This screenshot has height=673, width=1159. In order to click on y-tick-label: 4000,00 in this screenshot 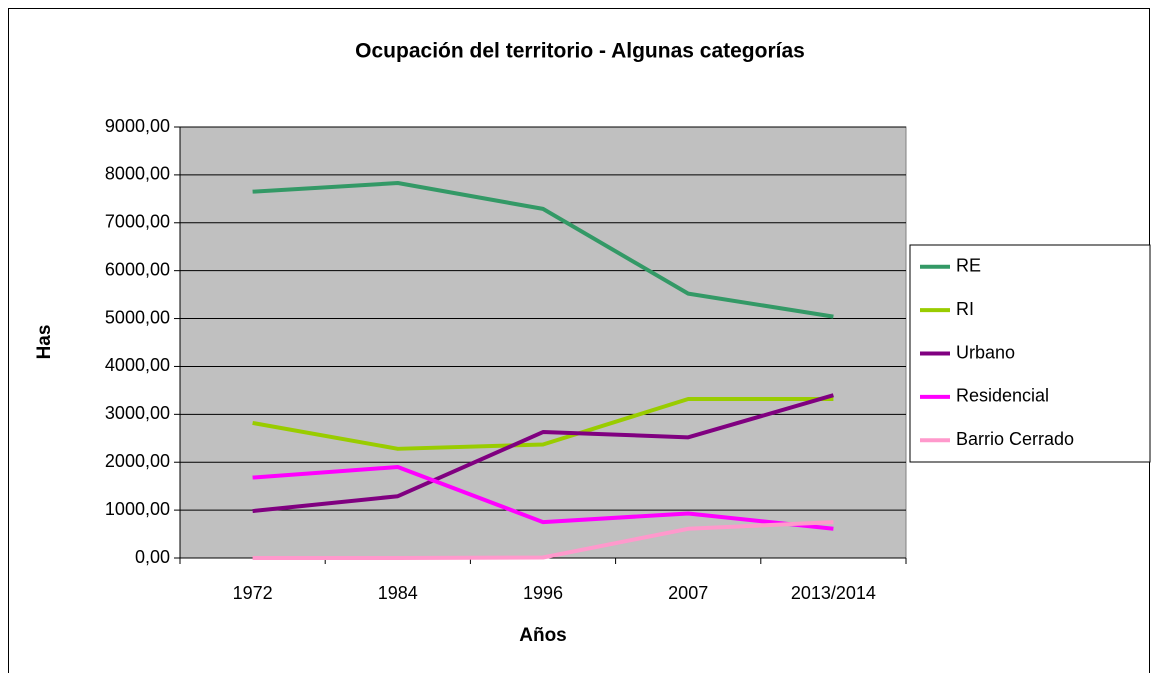, I will do `click(137, 365)`.